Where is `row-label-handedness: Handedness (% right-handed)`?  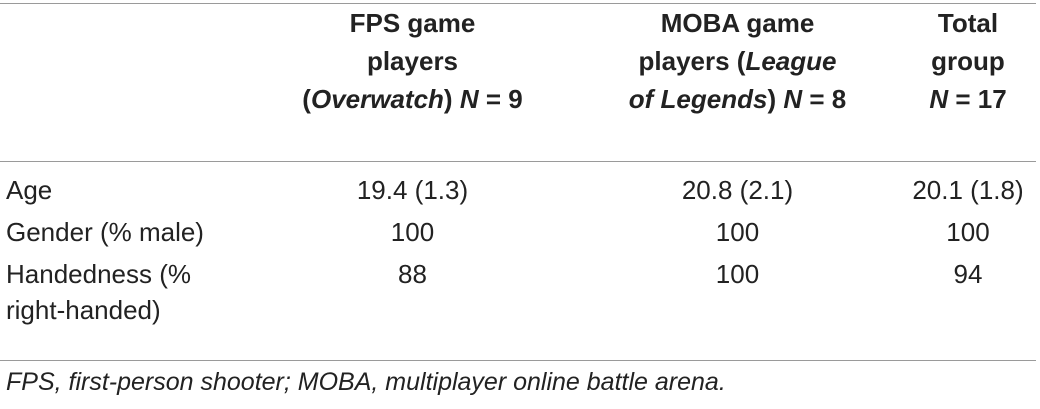 row-label-handedness: Handedness (% right-handed) is located at coordinates (125, 289).